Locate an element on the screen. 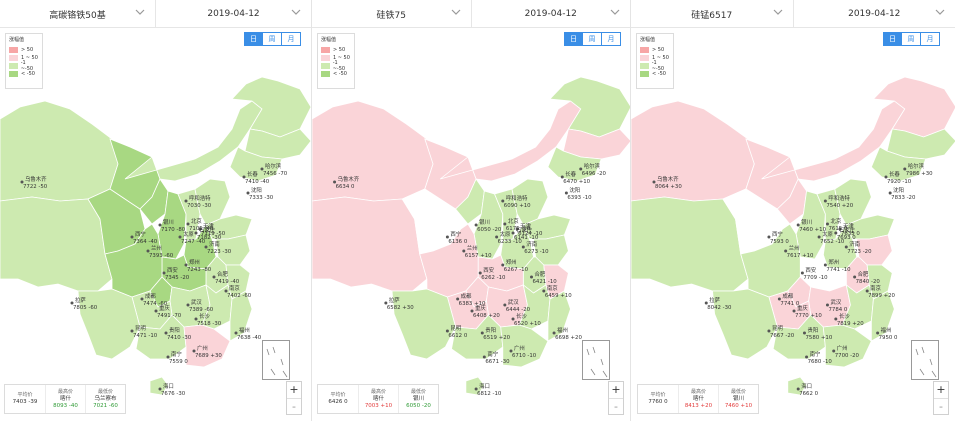  legend-item: -1 ~-50 is located at coordinates (336, 66).